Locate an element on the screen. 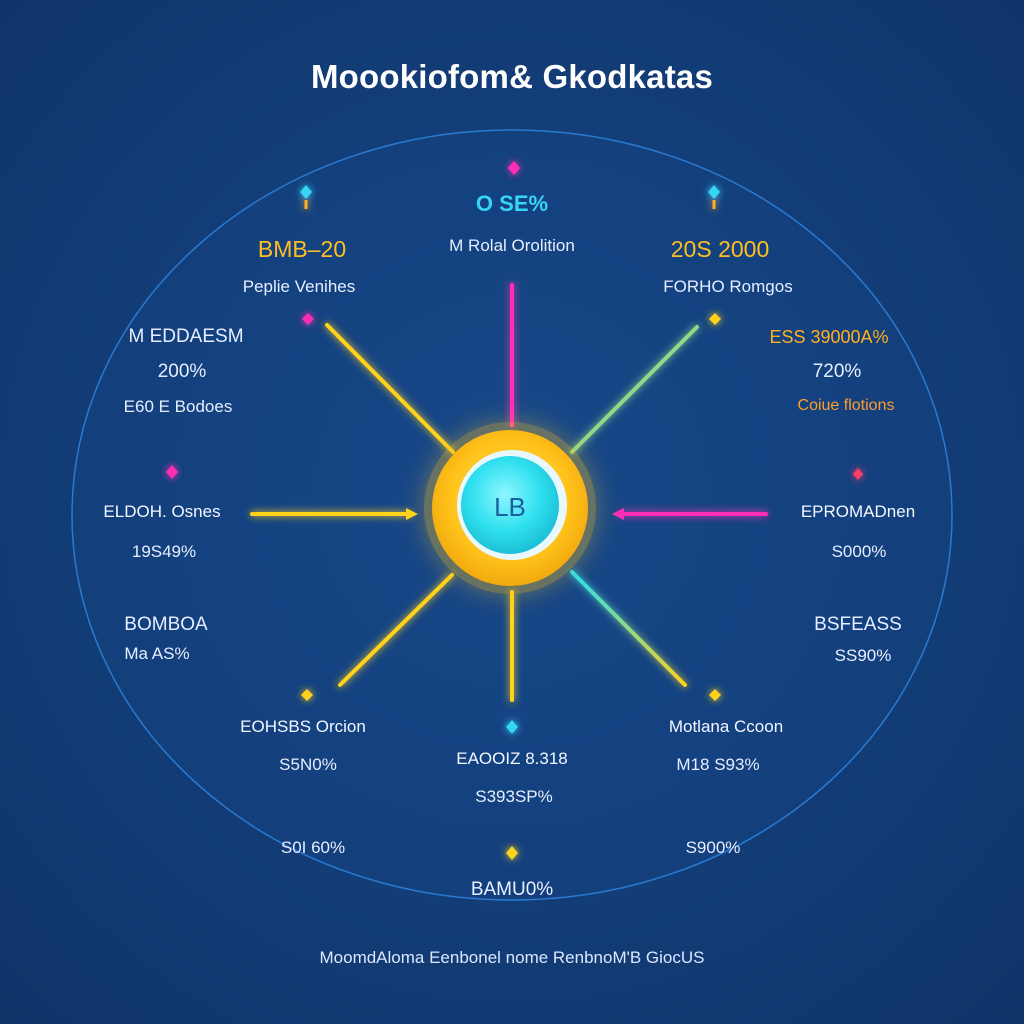 The image size is (1024, 1024). marker-left is located at coordinates (172, 472).